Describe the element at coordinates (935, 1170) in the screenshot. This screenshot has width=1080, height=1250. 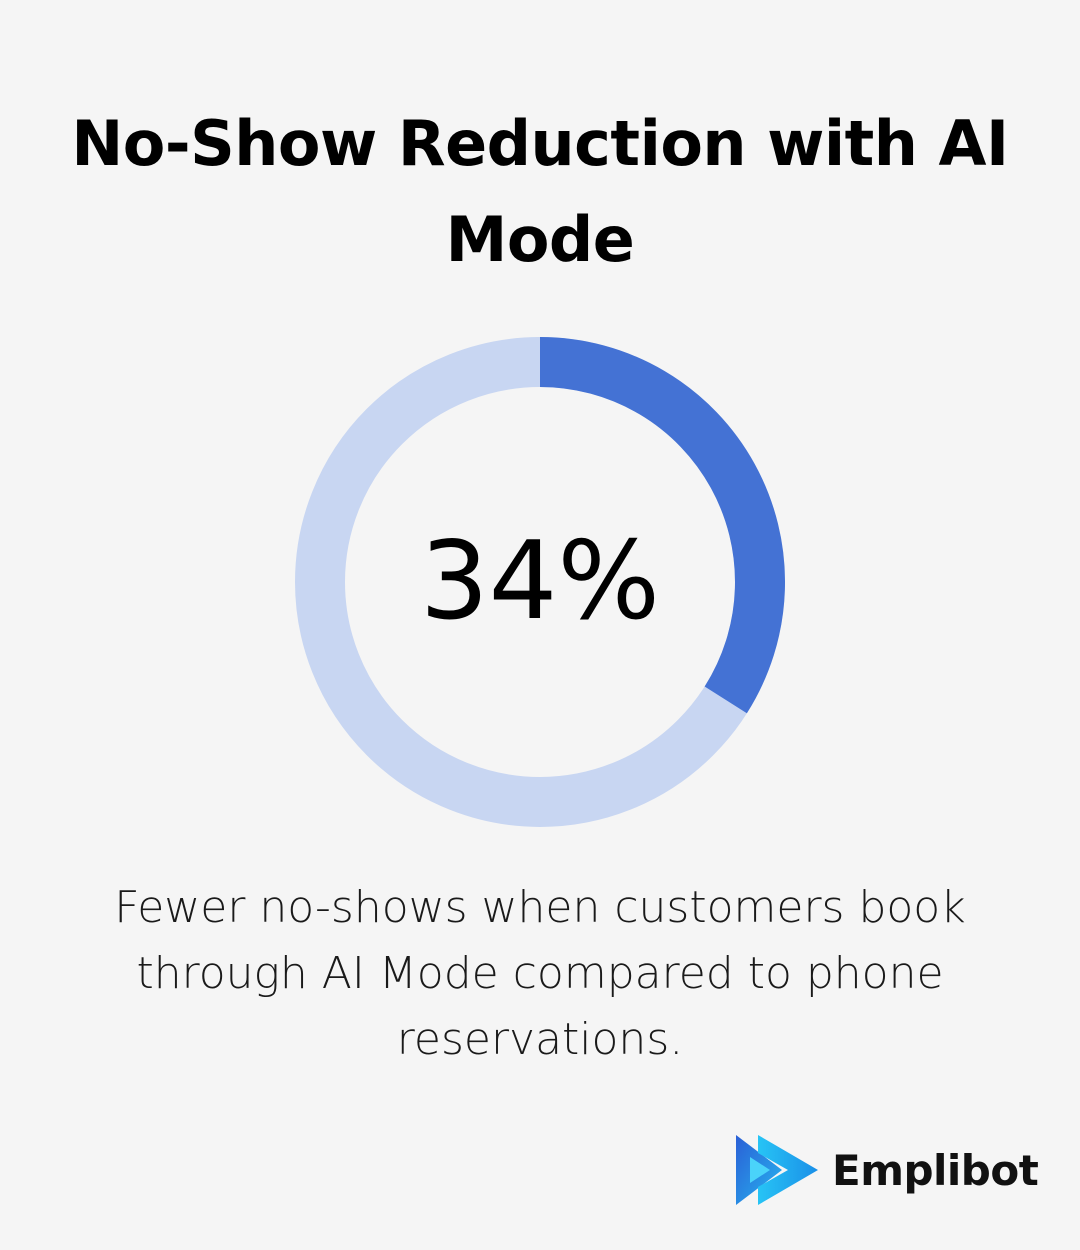
I see `brand-name: Emplibot` at that location.